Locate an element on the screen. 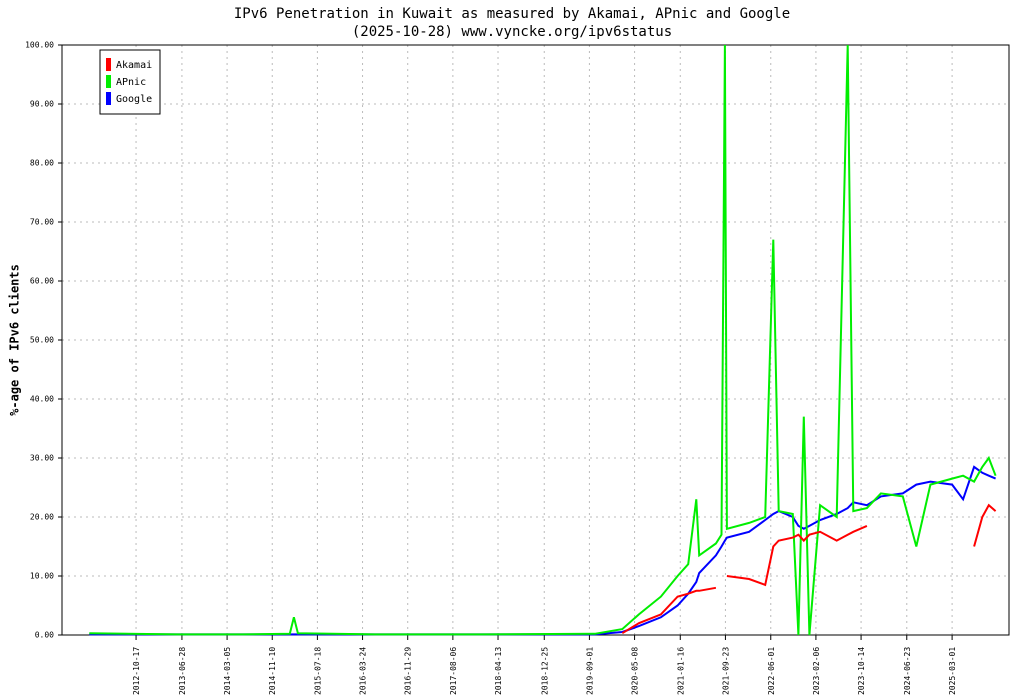  y-tick-label: 90.00 is located at coordinates (42, 104).